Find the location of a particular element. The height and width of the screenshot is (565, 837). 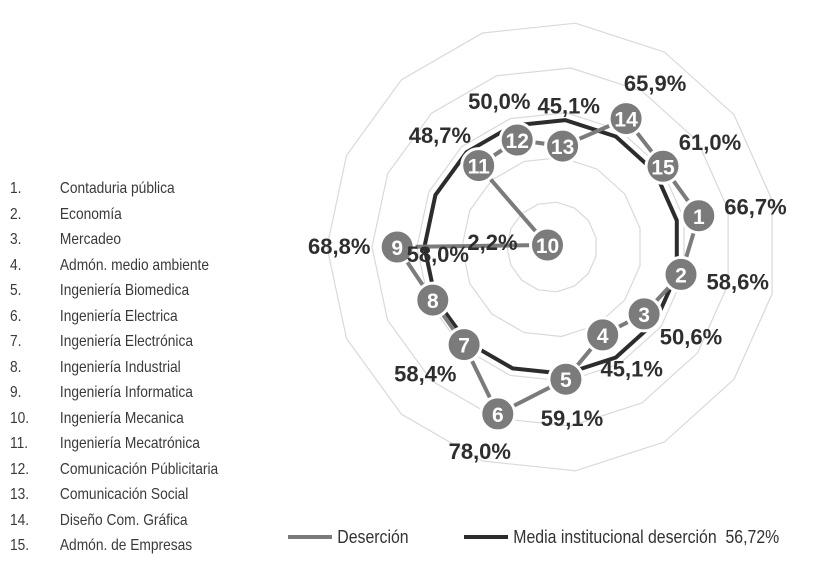

data-point-marker: 7 is located at coordinates (464, 345).